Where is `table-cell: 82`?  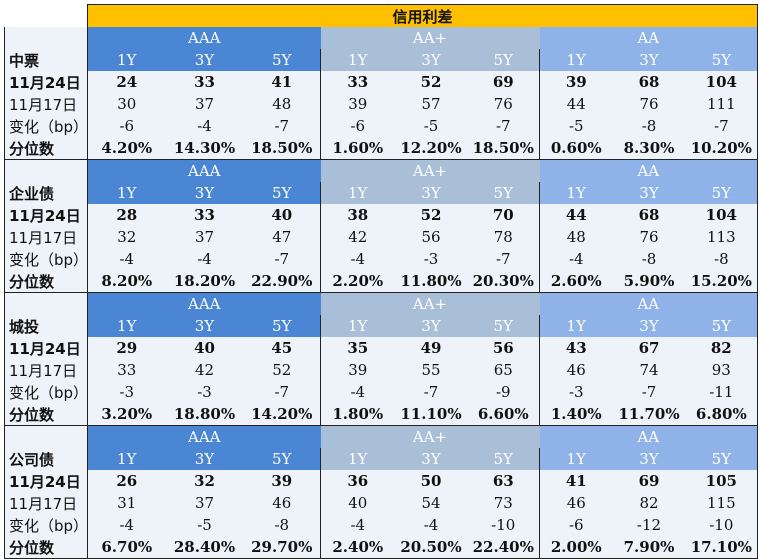
table-cell: 82 is located at coordinates (649, 503).